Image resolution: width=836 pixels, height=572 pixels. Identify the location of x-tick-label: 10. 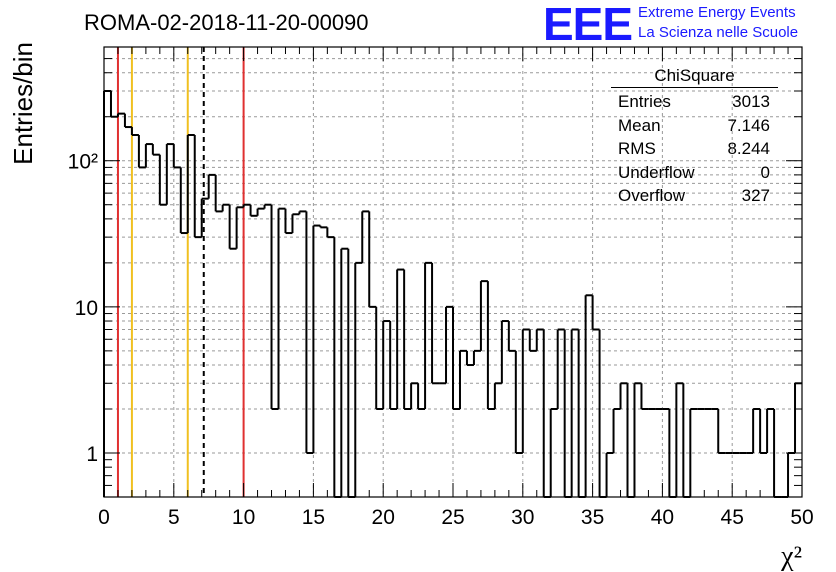
(243, 517).